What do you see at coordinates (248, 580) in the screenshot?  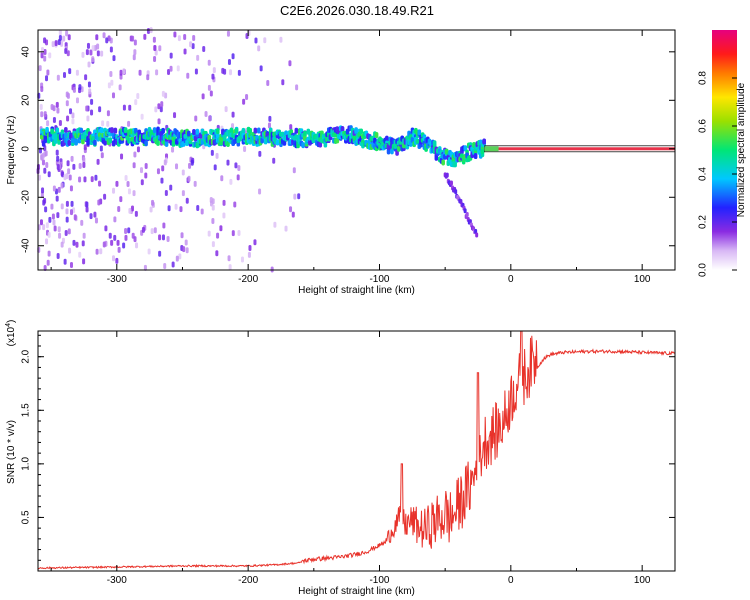 I see `x-tick-label: -200` at bounding box center [248, 580].